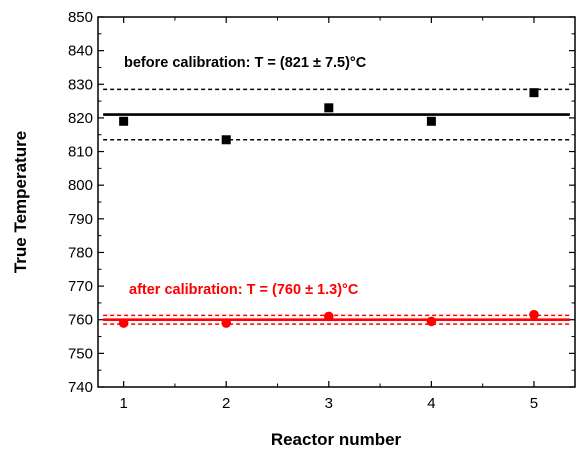 This screenshot has height=452, width=588. Describe the element at coordinates (80, 51) in the screenshot. I see `y-tick-label: 840` at that location.